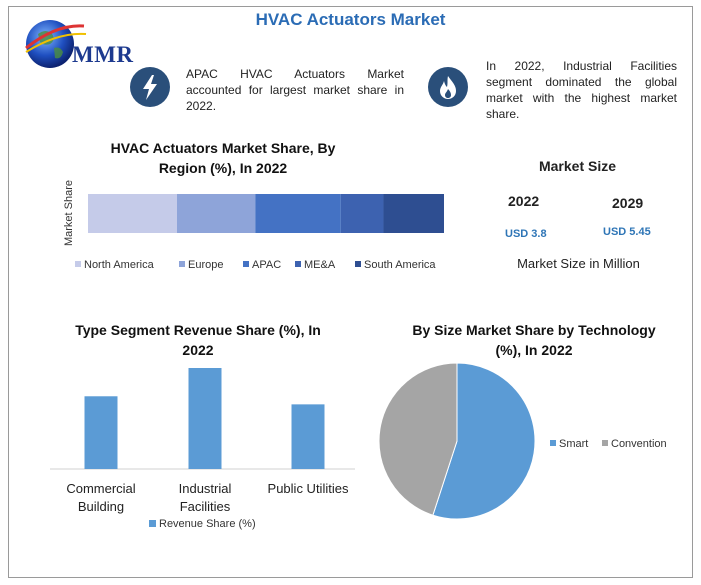  What do you see at coordinates (578, 263) in the screenshot?
I see `market-size-unit: Market Size in Million` at bounding box center [578, 263].